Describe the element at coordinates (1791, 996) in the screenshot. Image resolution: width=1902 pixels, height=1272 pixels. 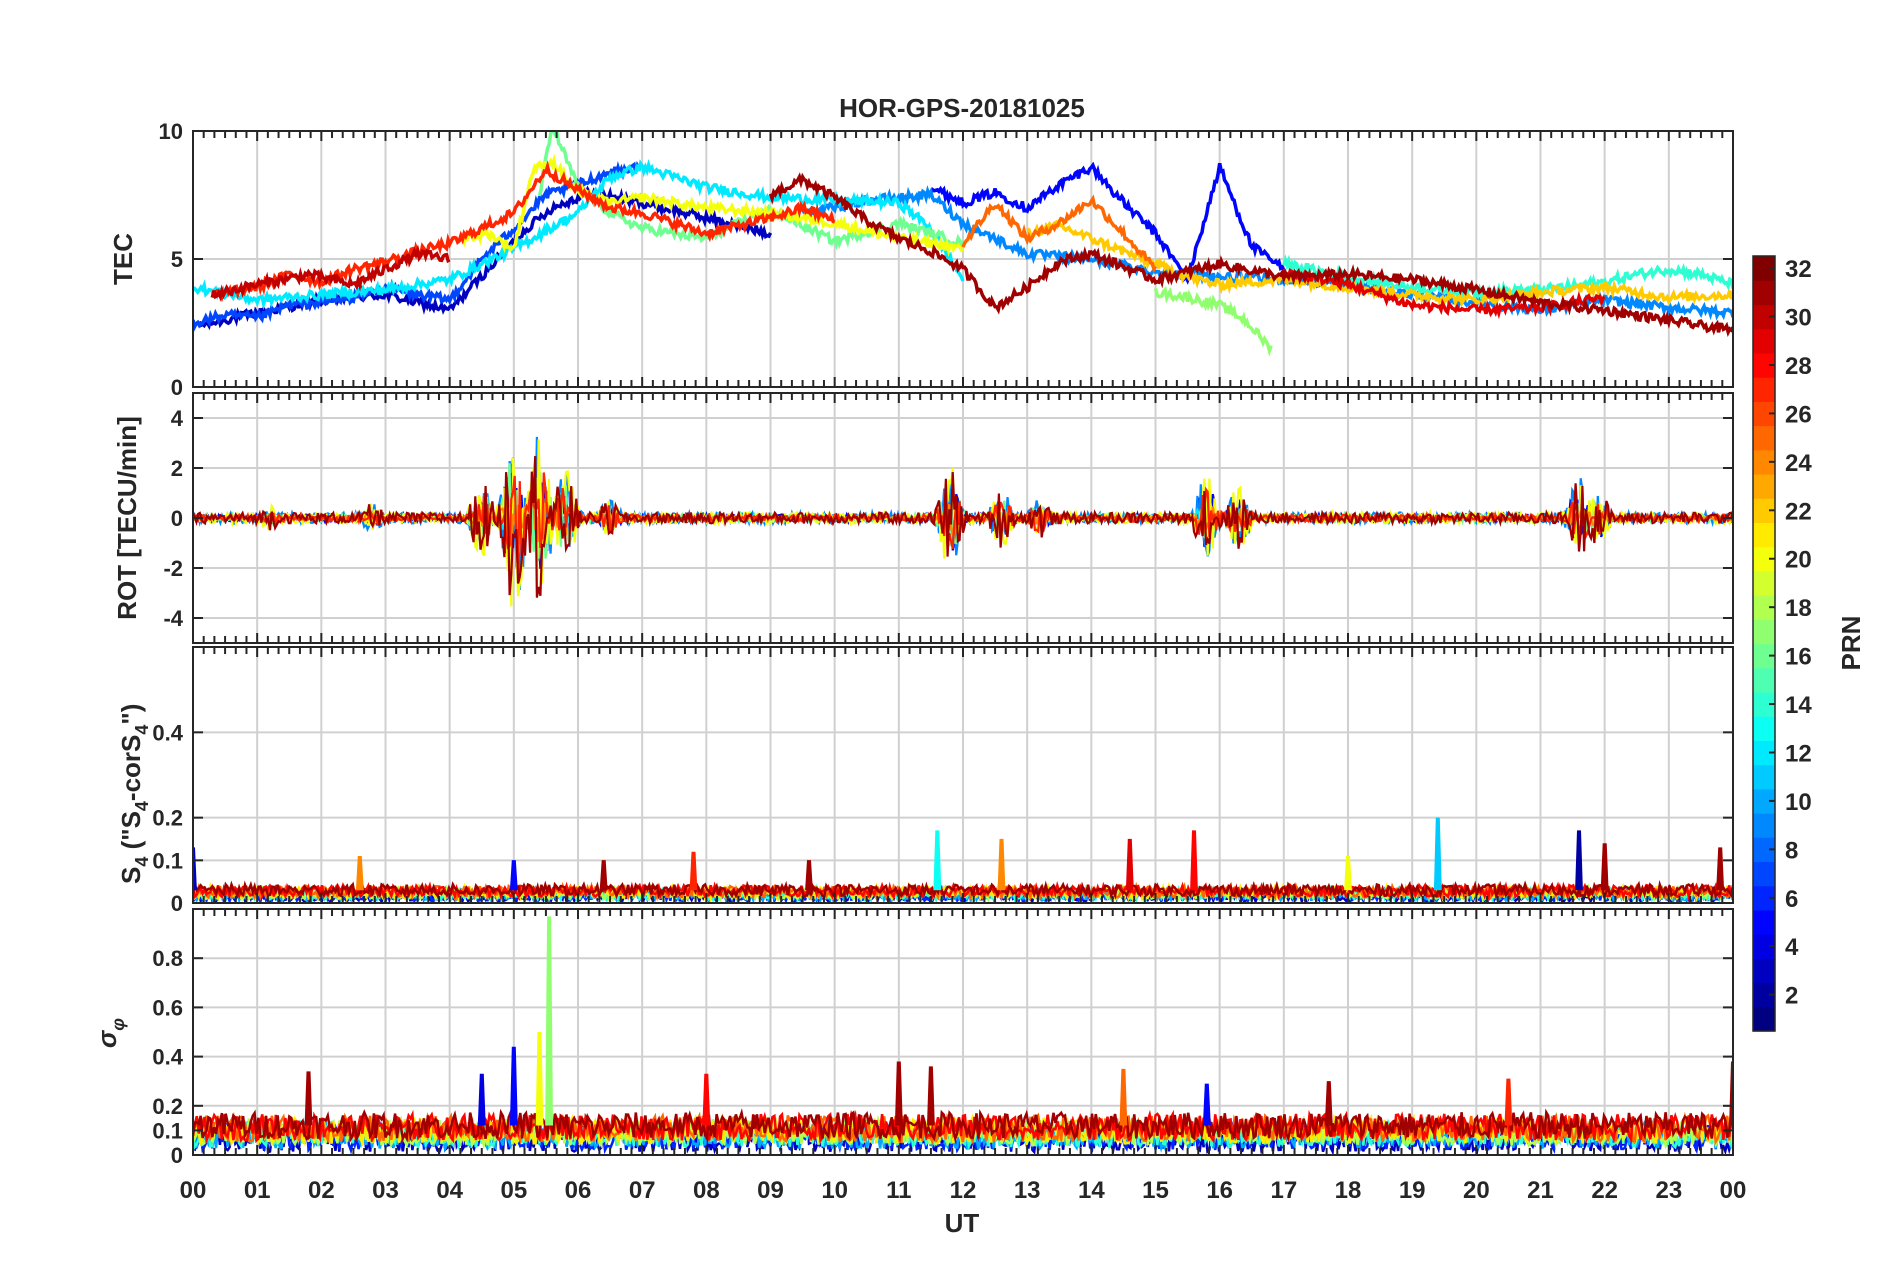
I see `colorbar-tick-label: 2` at that location.